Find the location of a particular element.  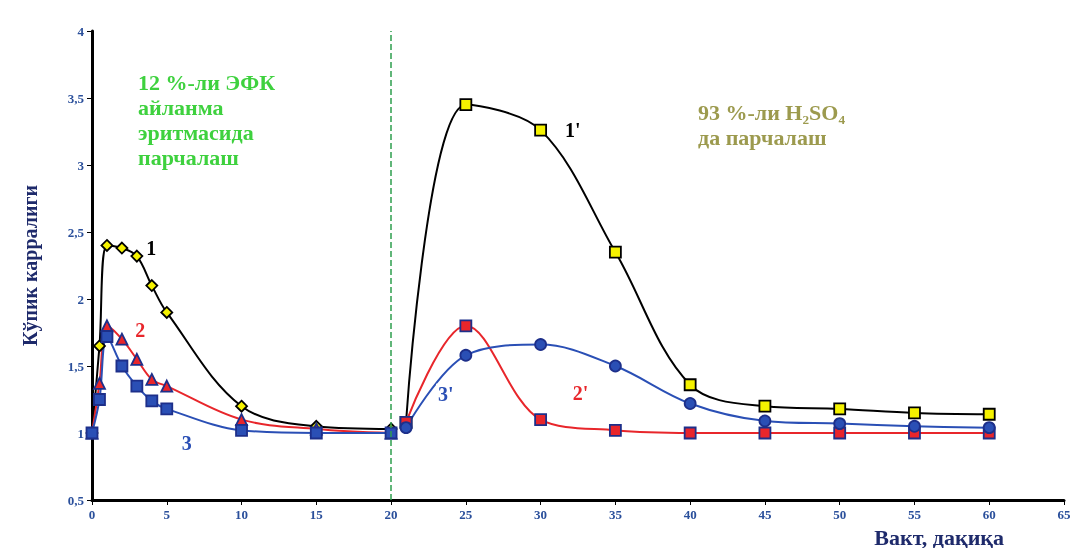

annotation: 12 %-ли ЭФК айланма эритмасида парчалаш is located at coordinates (207, 120).